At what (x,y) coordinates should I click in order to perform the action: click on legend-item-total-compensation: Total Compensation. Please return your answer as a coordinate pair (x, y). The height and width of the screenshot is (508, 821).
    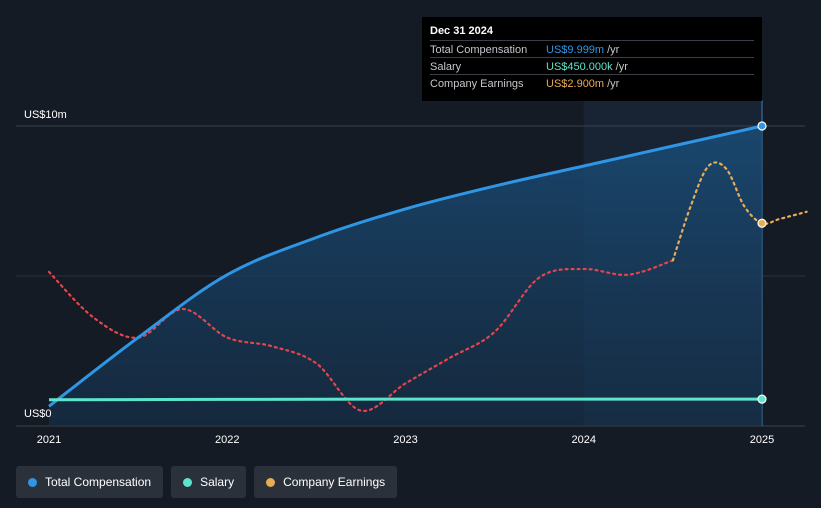
    Looking at the image, I should click on (90, 482).